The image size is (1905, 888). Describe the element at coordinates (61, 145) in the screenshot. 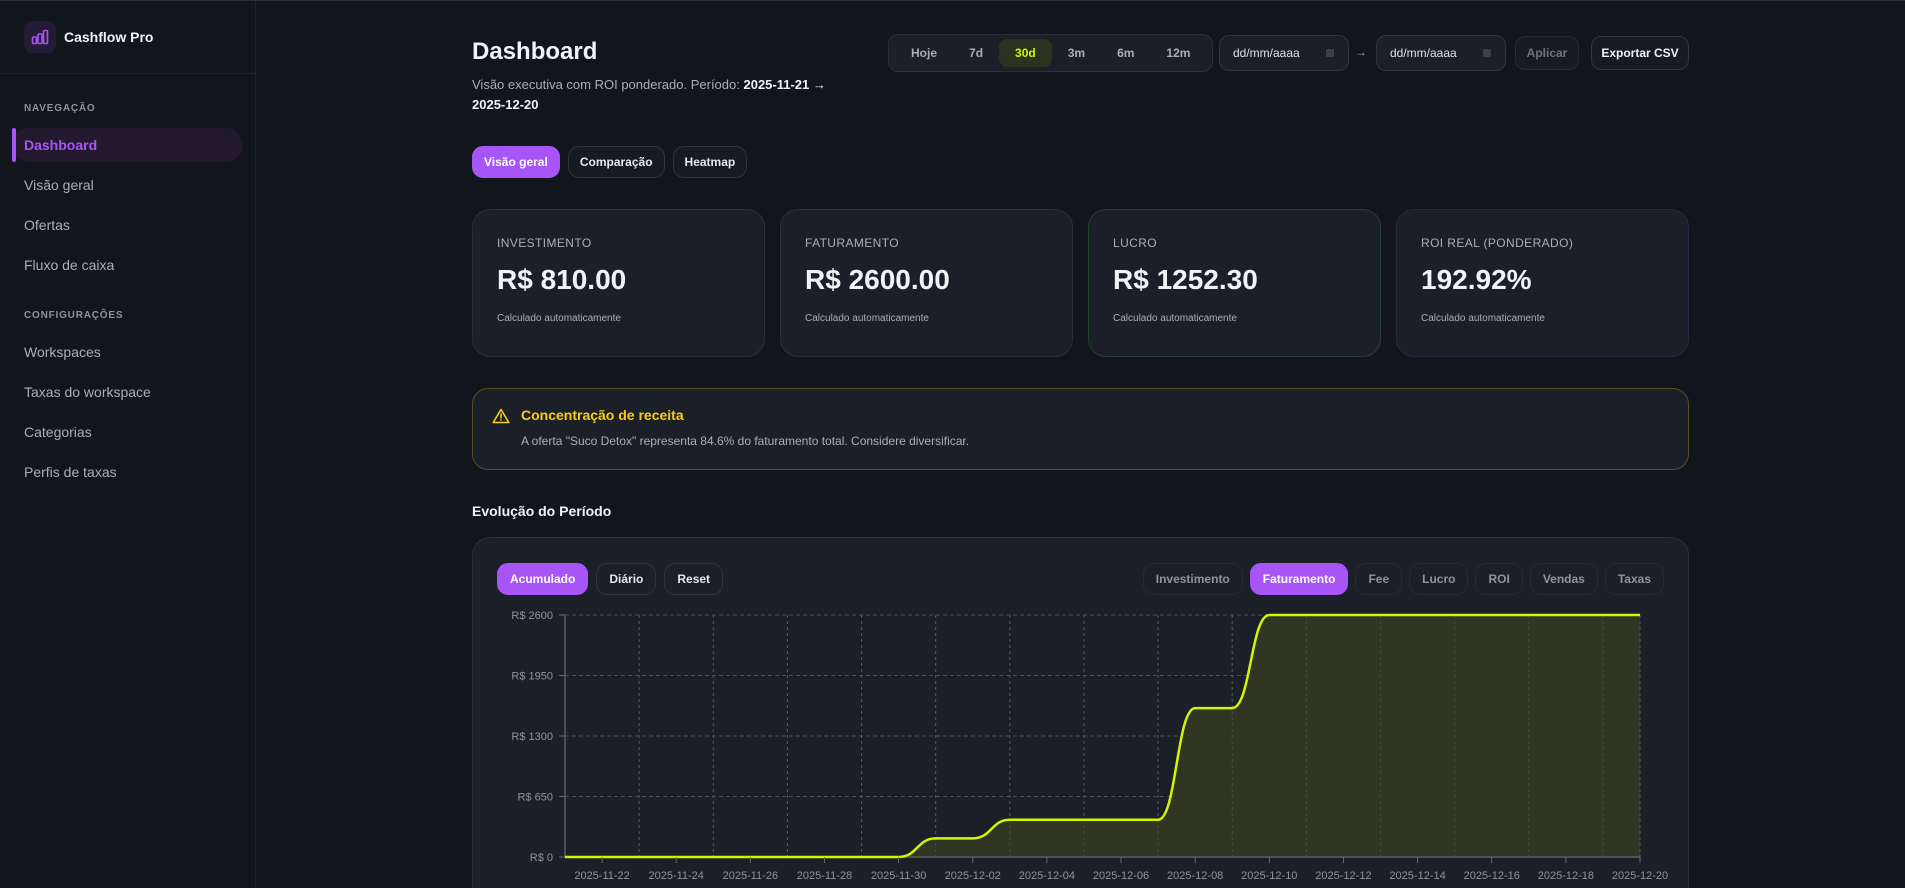

I see `sidebar-item-label: Dashboard` at that location.